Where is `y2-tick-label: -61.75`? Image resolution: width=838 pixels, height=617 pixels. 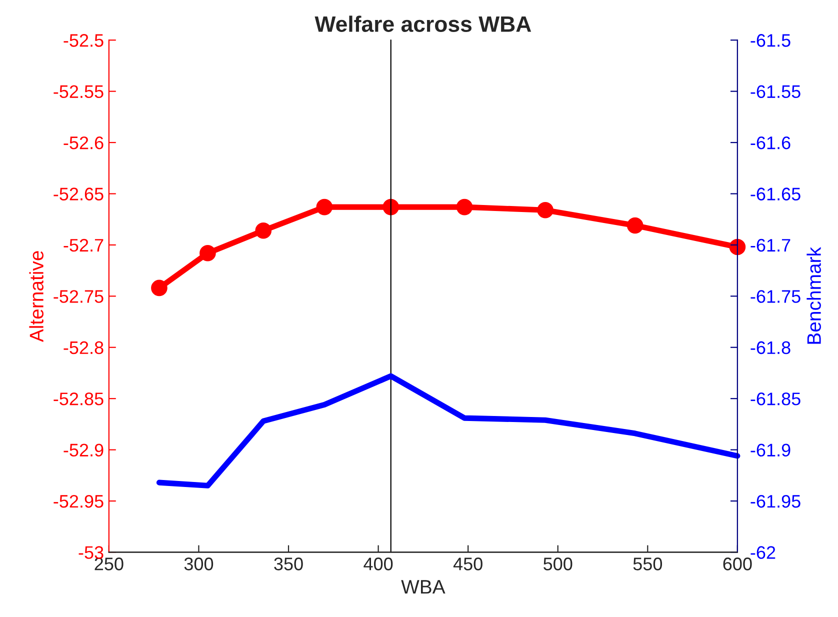 y2-tick-label: -61.75 is located at coordinates (775, 296).